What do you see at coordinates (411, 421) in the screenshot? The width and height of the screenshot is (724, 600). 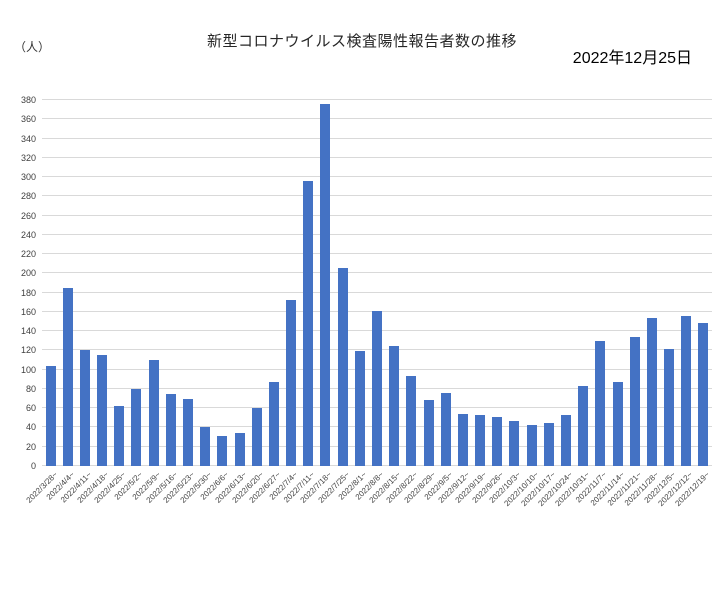 I see `bar-2022/8/22~` at bounding box center [411, 421].